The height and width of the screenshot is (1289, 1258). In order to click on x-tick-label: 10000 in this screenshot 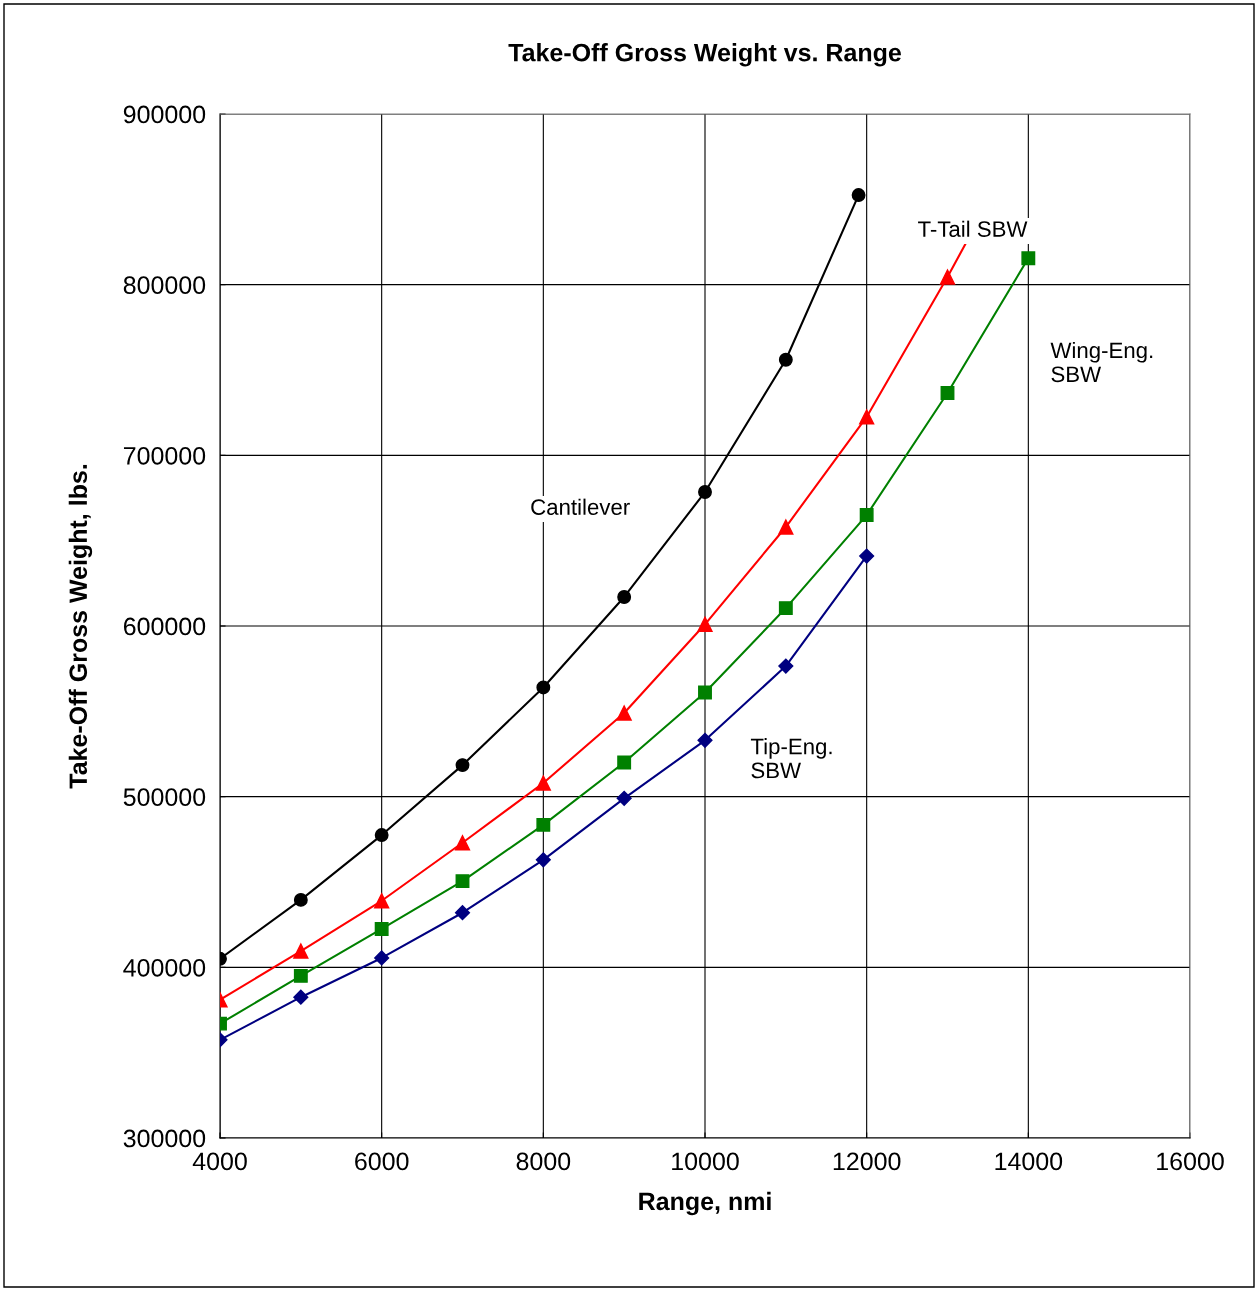, I will do `click(705, 1161)`.